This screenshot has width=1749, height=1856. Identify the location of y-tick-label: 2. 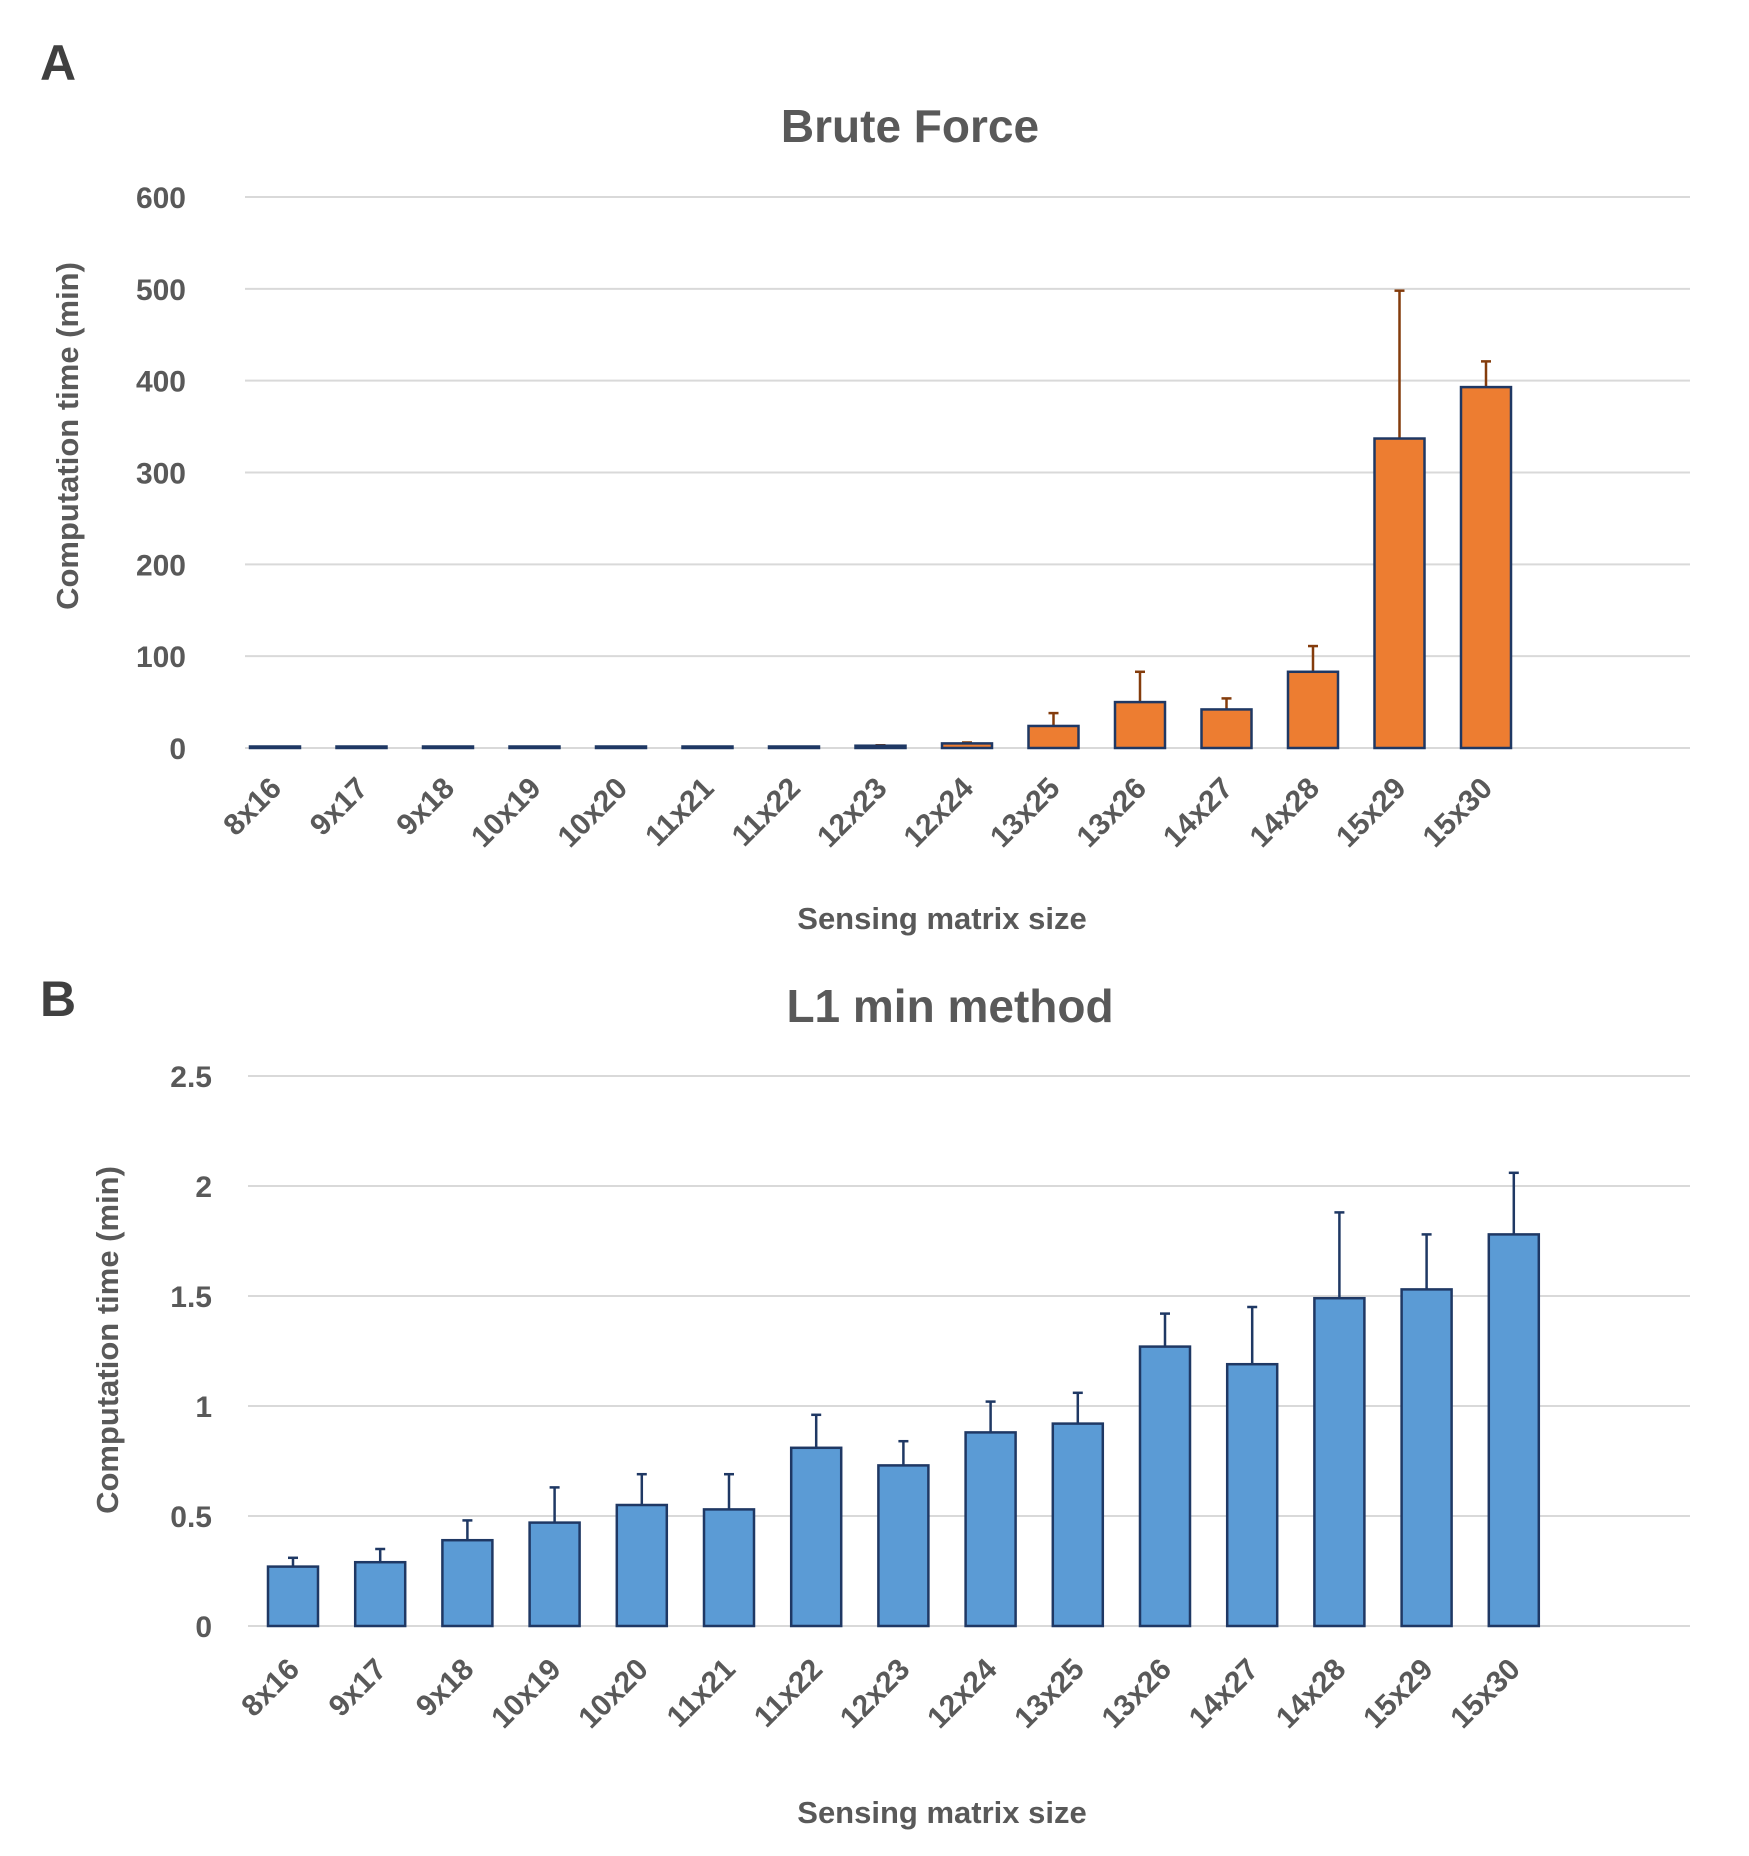
(203, 1187).